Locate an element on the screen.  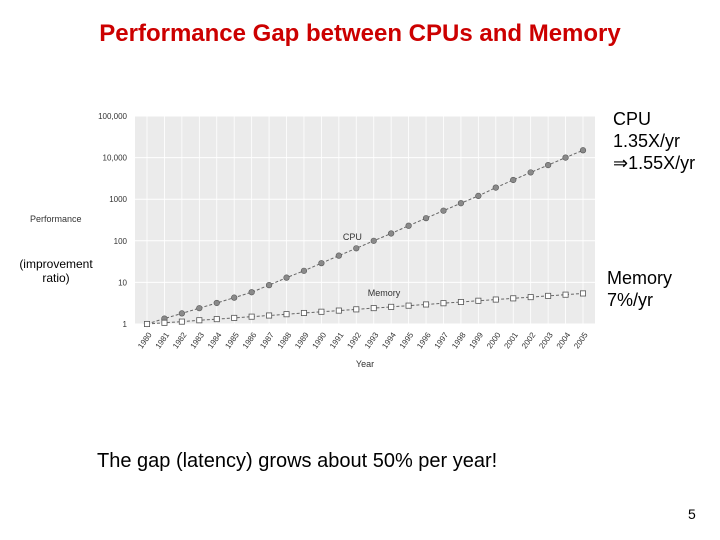
x-tick-label: 1987 is located at coordinates (267, 340).